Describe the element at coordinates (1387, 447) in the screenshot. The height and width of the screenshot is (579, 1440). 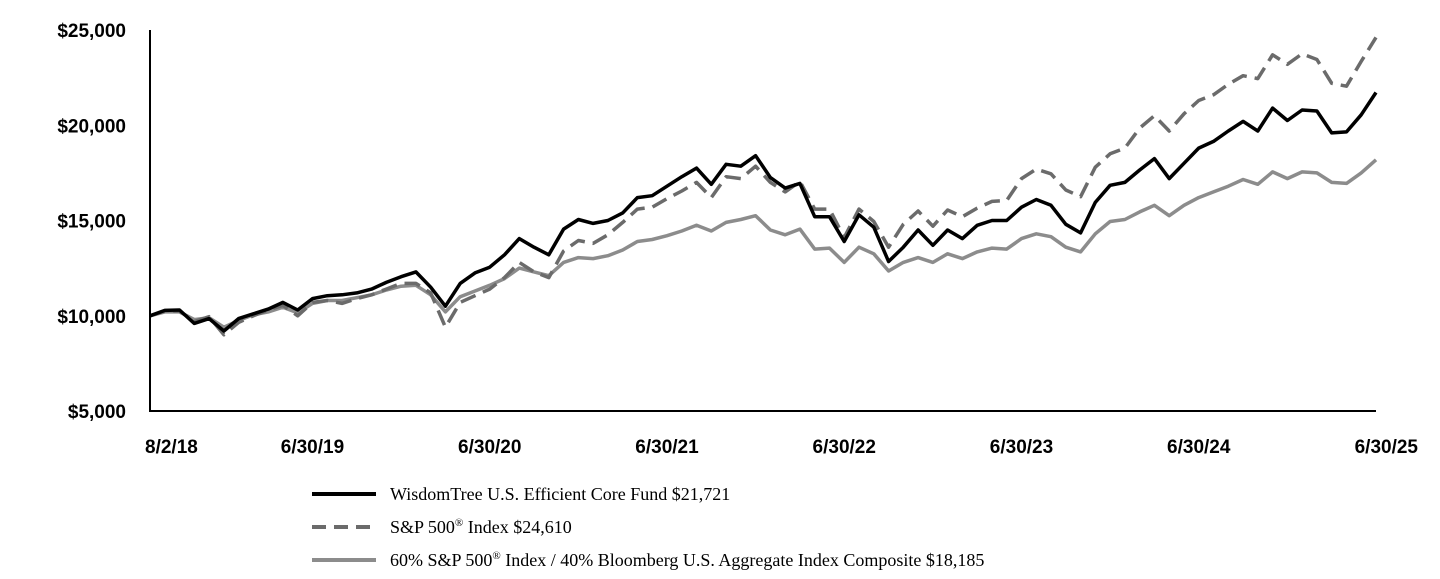
I see `x-tick-label: 6/30/25` at that location.